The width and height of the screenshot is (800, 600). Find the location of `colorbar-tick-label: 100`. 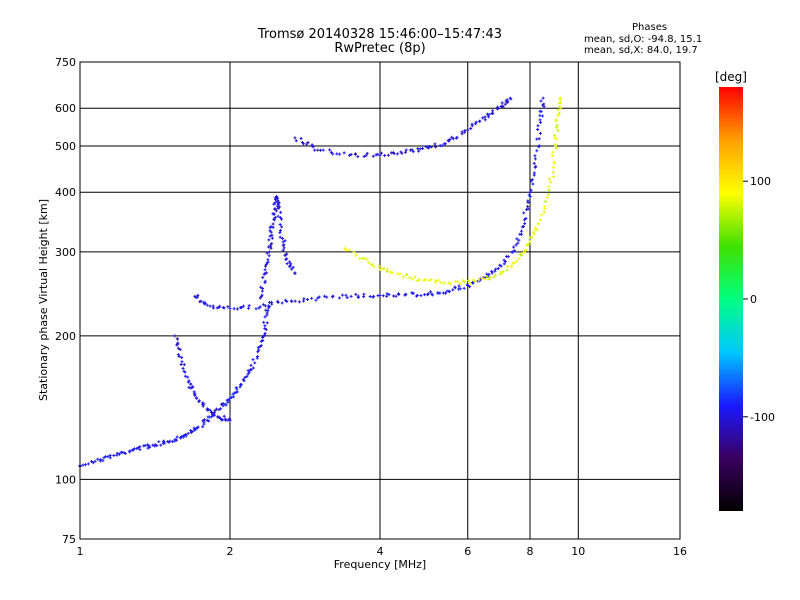

colorbar-tick-label: 100 is located at coordinates (760, 181).